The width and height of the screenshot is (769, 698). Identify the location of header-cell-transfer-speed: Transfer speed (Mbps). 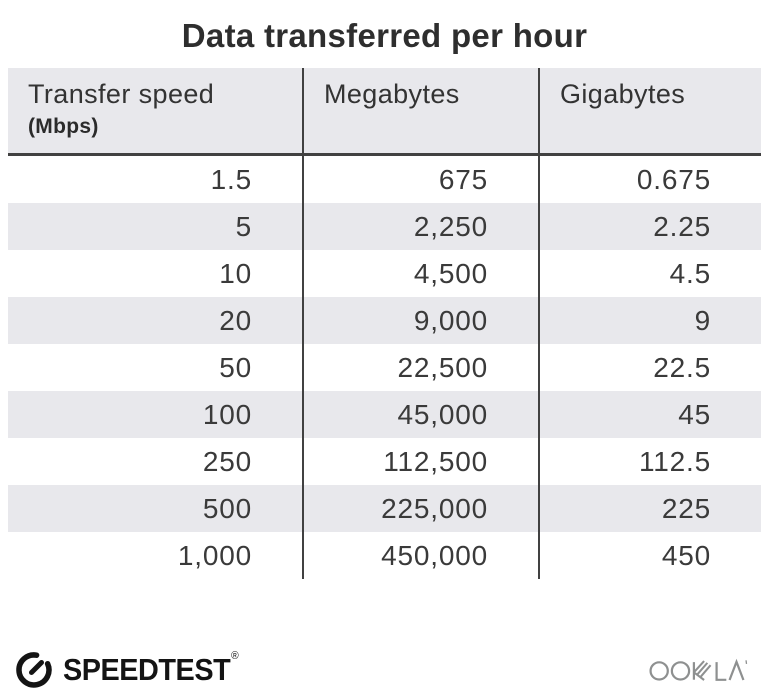
(155, 110).